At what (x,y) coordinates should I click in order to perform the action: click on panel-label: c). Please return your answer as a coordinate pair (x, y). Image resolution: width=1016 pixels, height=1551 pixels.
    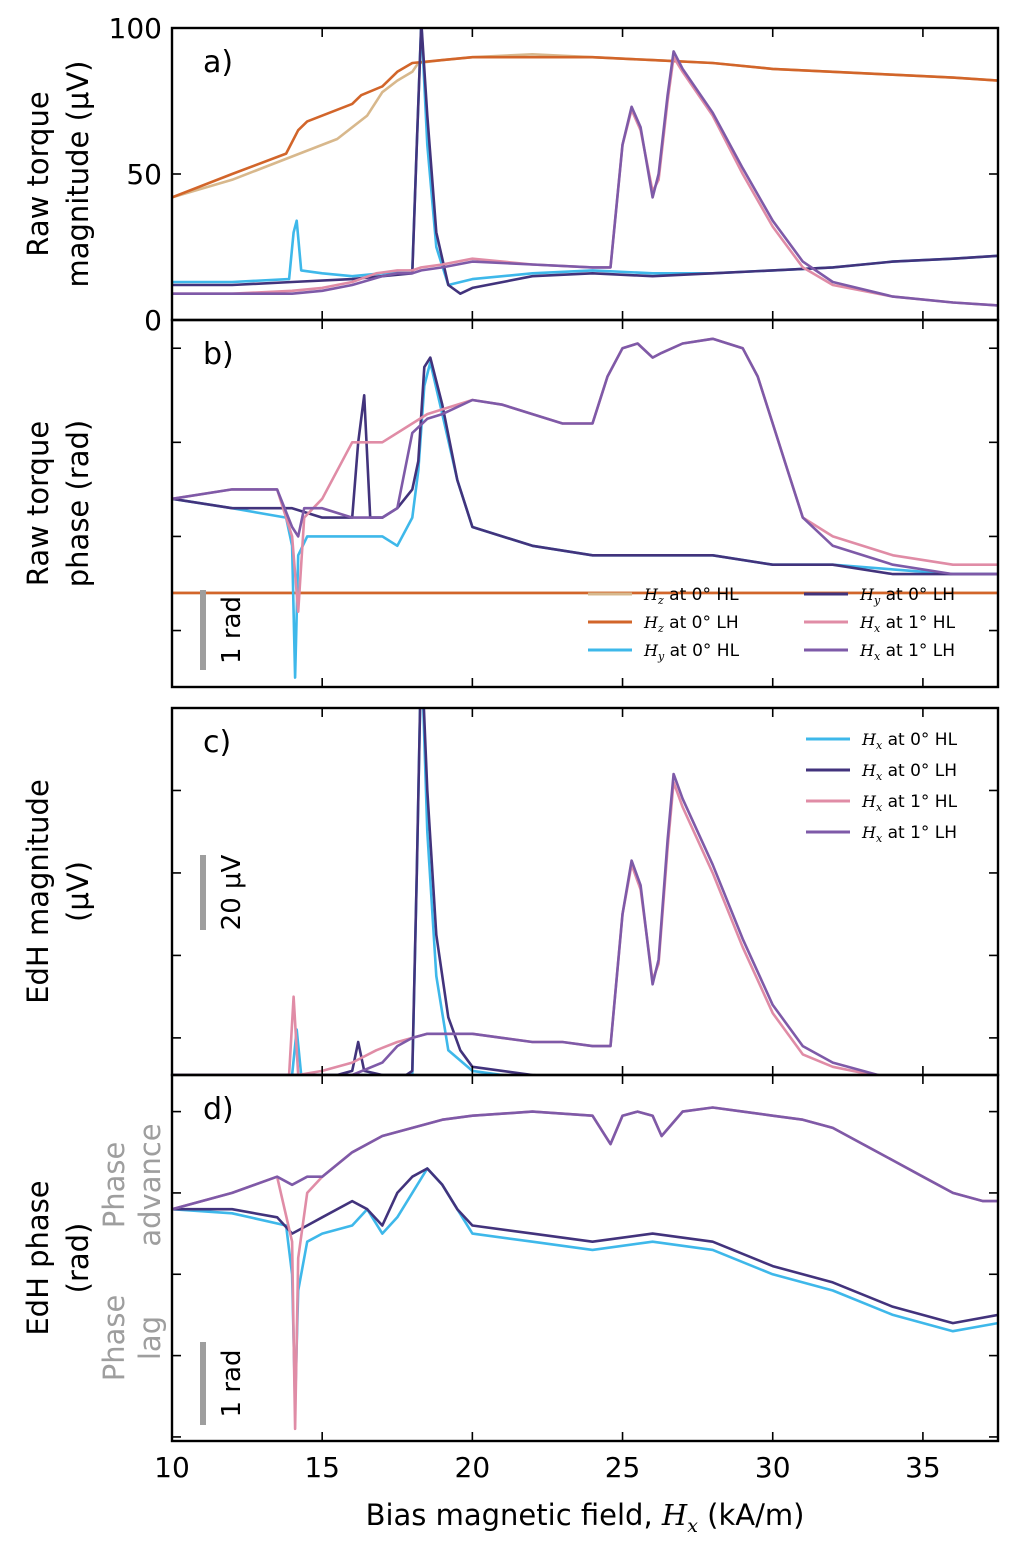
    Looking at the image, I should click on (217, 742).